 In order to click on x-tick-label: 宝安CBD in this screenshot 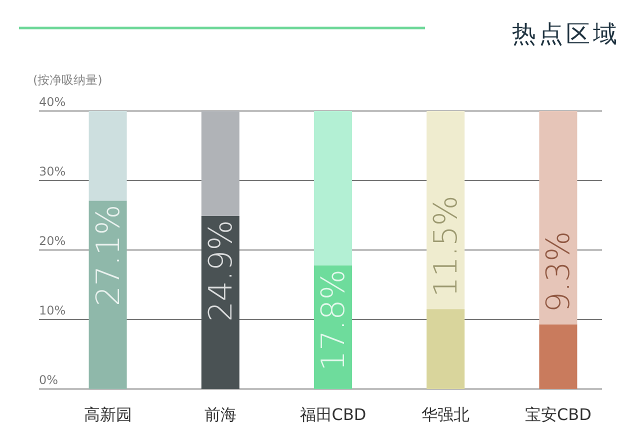, I will do `click(558, 414)`.